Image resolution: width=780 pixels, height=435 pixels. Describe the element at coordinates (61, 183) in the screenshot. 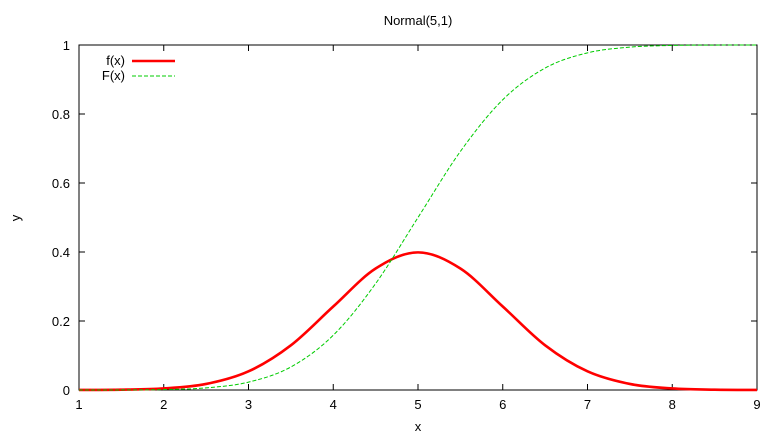

I see `y-tick-label: 0.6` at that location.